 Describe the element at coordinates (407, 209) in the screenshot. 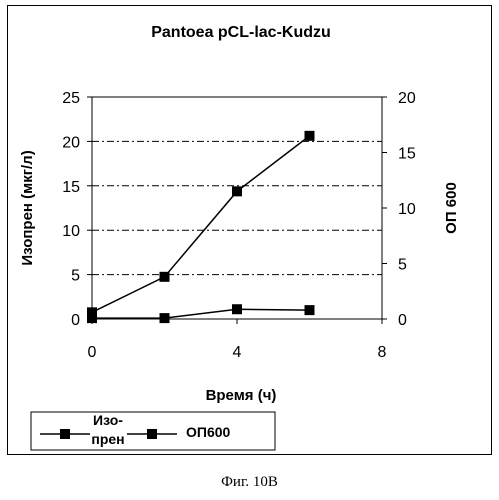

I see `y-right-tick-label: 10` at that location.